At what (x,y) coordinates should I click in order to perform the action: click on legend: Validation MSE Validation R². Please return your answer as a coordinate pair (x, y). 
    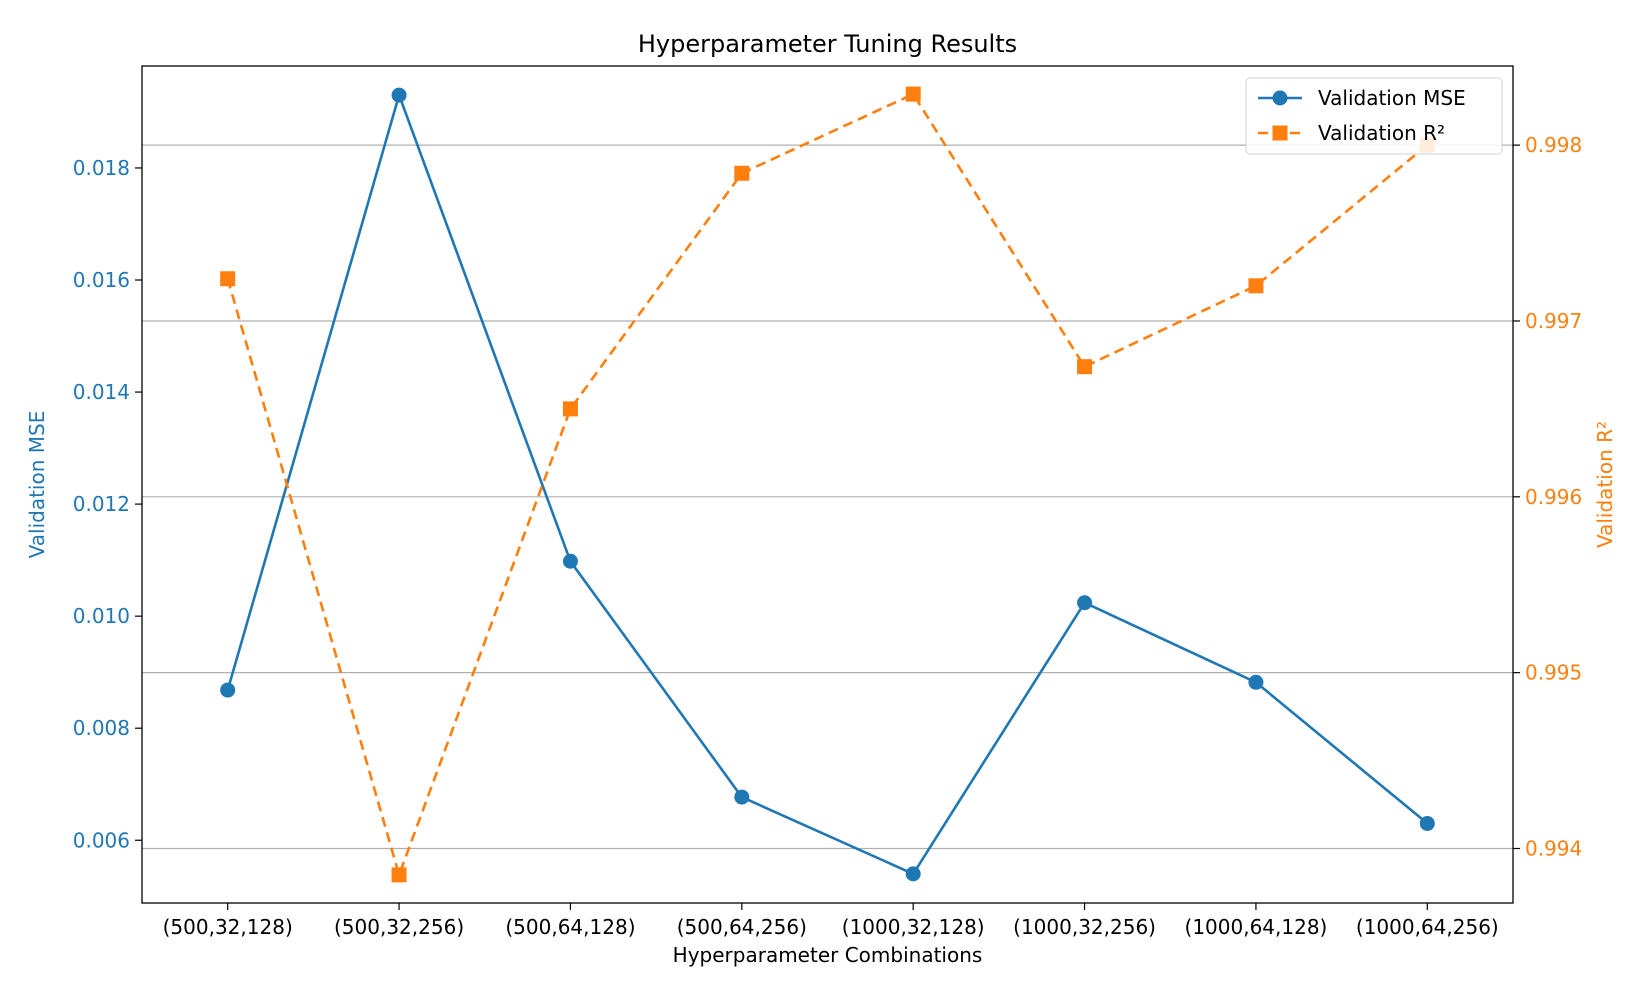
    Looking at the image, I should click on (1374, 116).